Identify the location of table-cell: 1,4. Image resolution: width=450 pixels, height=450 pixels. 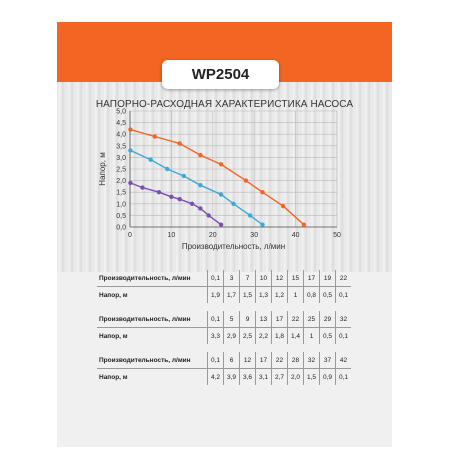
(295, 335).